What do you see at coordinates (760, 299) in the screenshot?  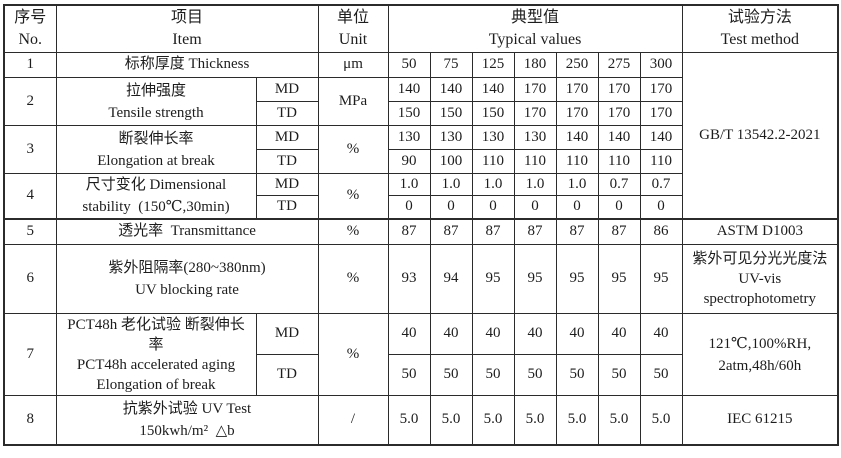 I see `method-line-en-2: spectrophotometry` at bounding box center [760, 299].